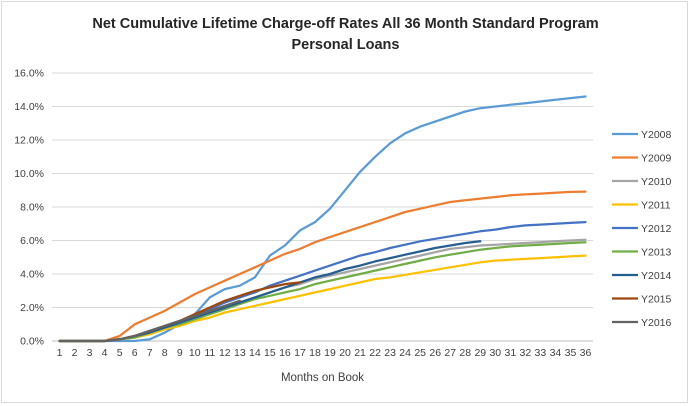  I want to click on x-tick-label: 32, so click(526, 353).